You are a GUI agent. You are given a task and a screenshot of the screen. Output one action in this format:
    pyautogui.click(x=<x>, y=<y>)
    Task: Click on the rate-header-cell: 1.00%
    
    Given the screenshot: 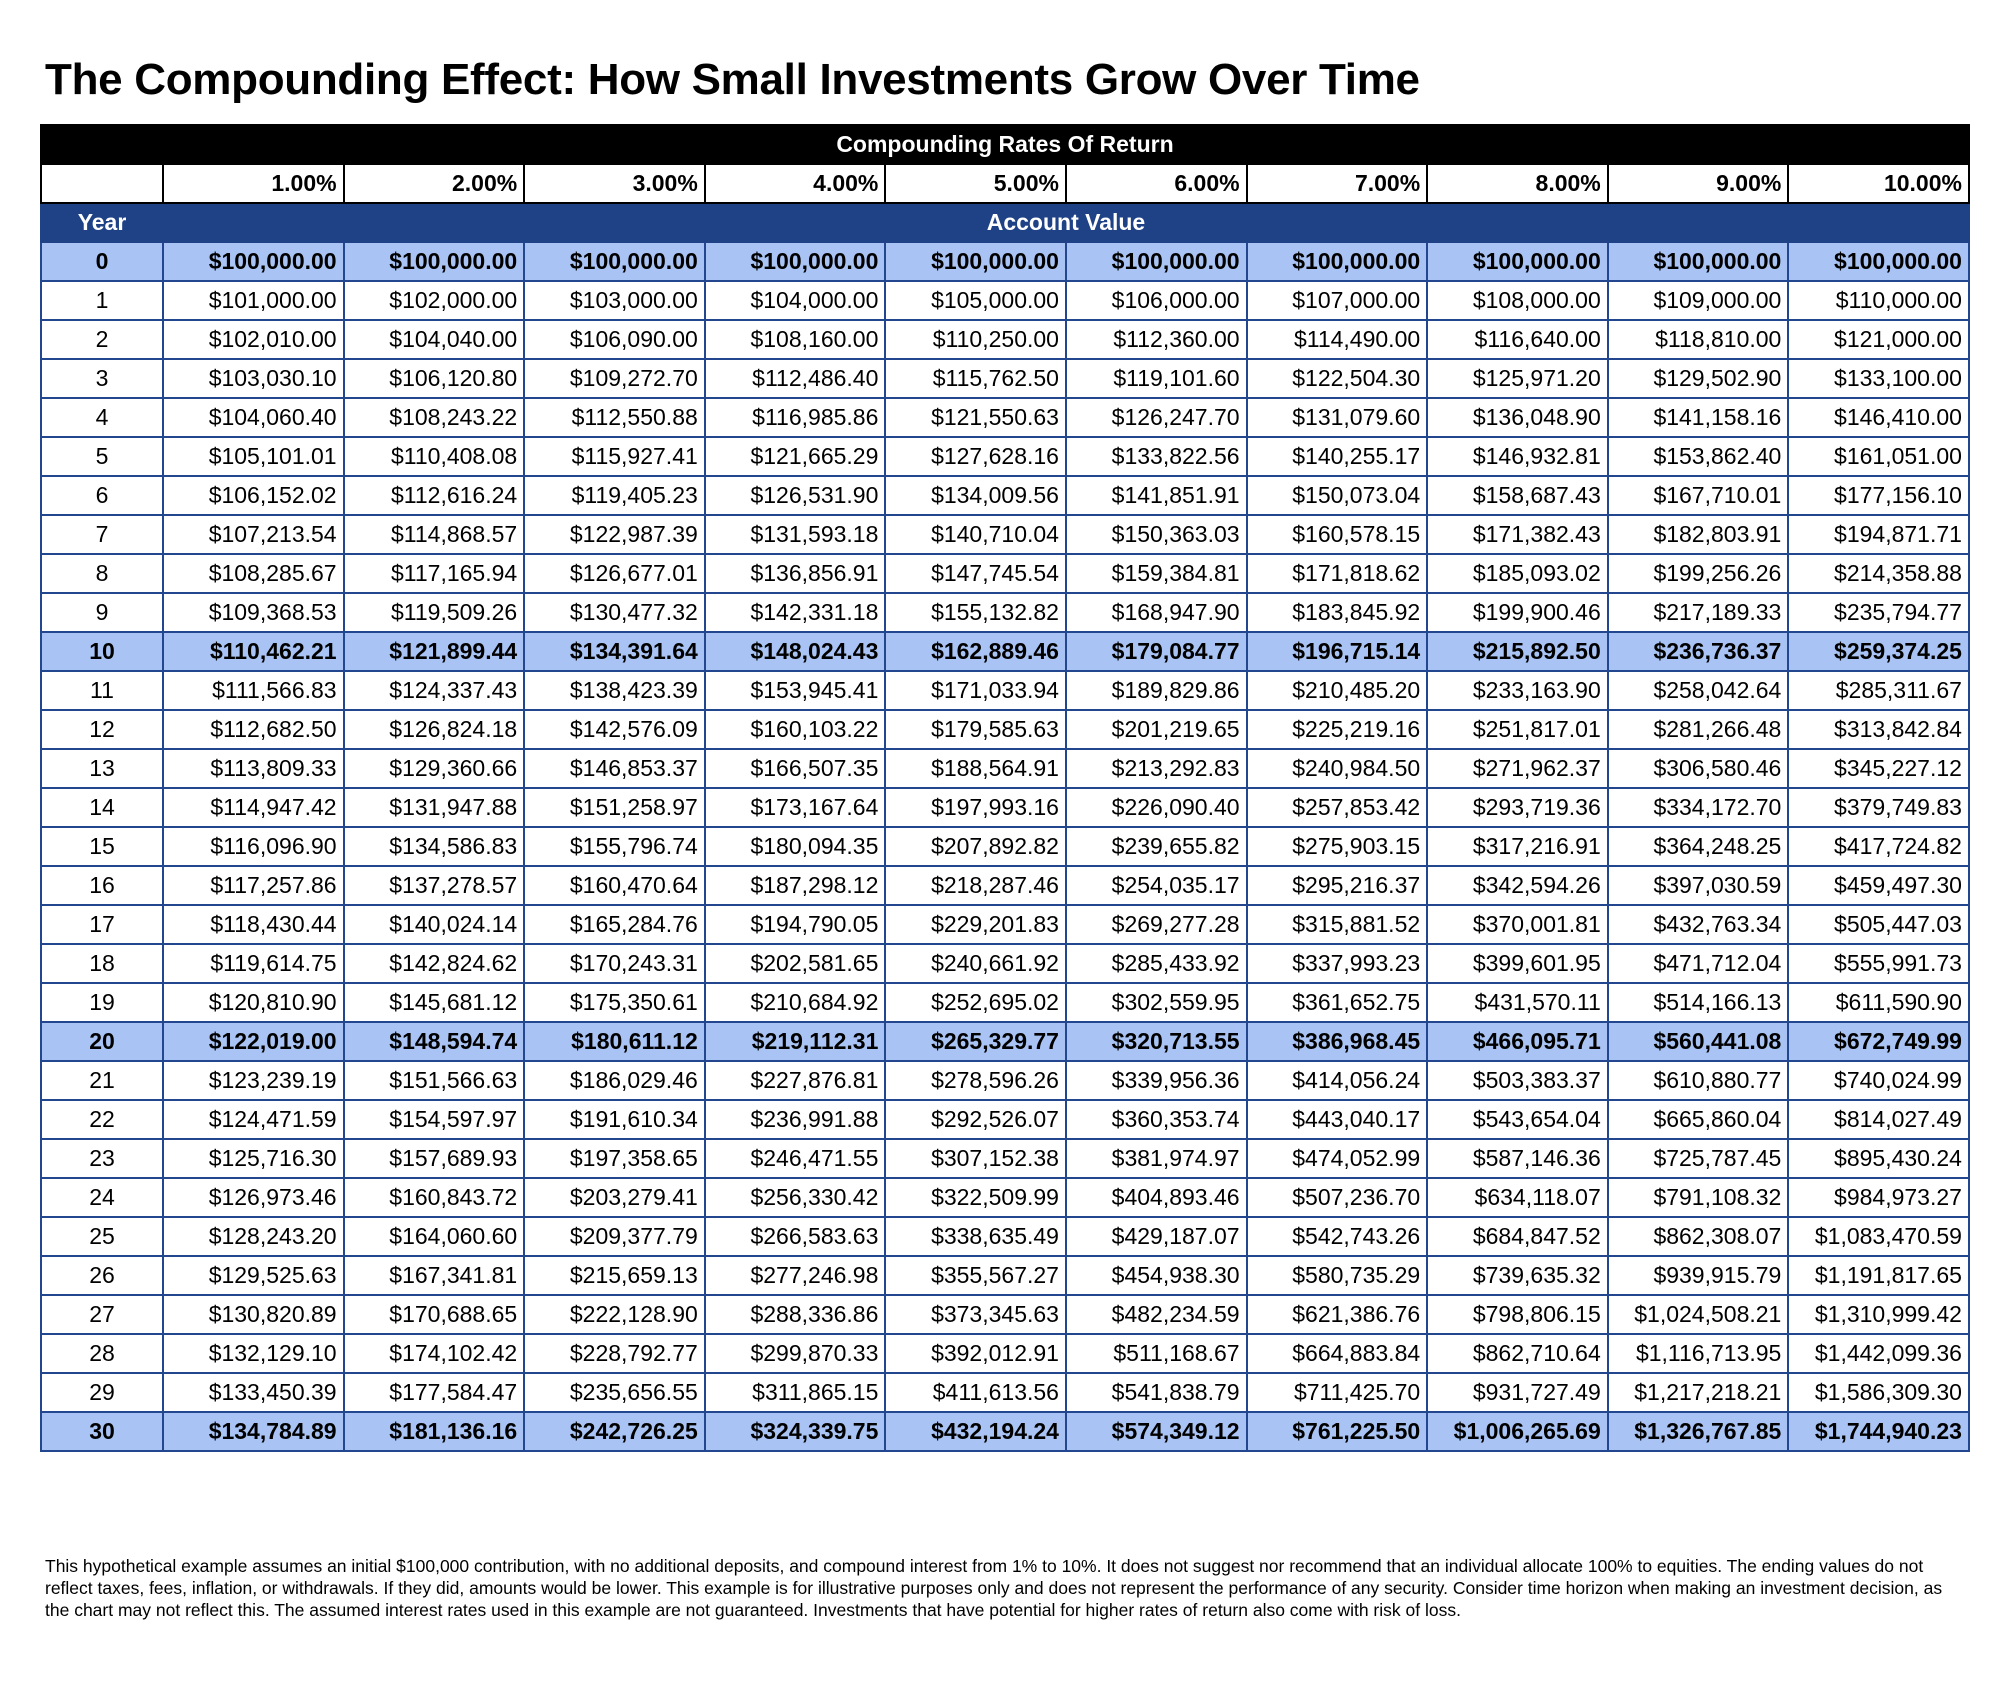 What is the action you would take?
    pyautogui.click(x=253, y=183)
    